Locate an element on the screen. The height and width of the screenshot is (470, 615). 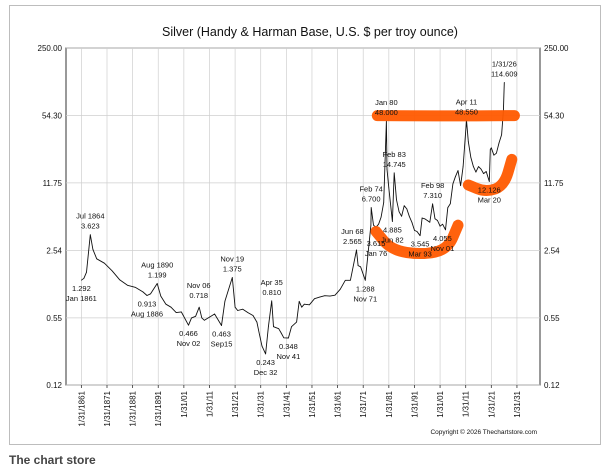
y-tick-label-right: 0.55 is located at coordinates (552, 318).